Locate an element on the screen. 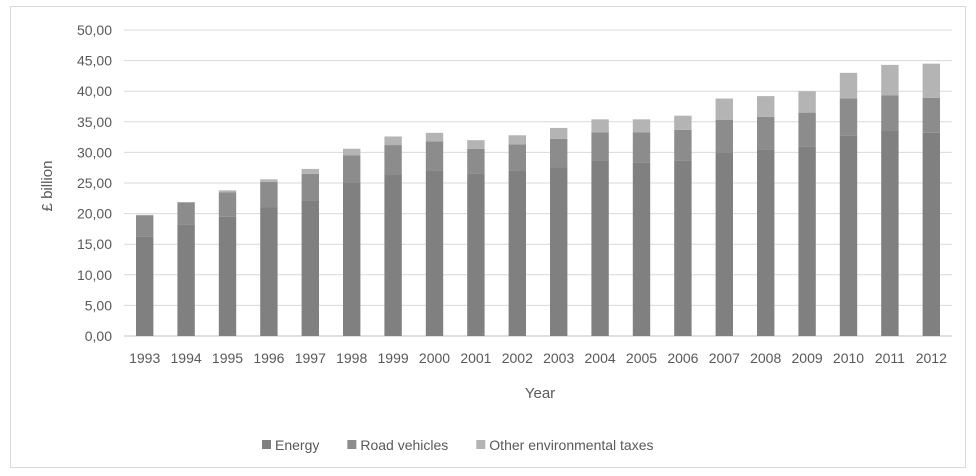  legend-label: Other environmental taxes is located at coordinates (571, 445).